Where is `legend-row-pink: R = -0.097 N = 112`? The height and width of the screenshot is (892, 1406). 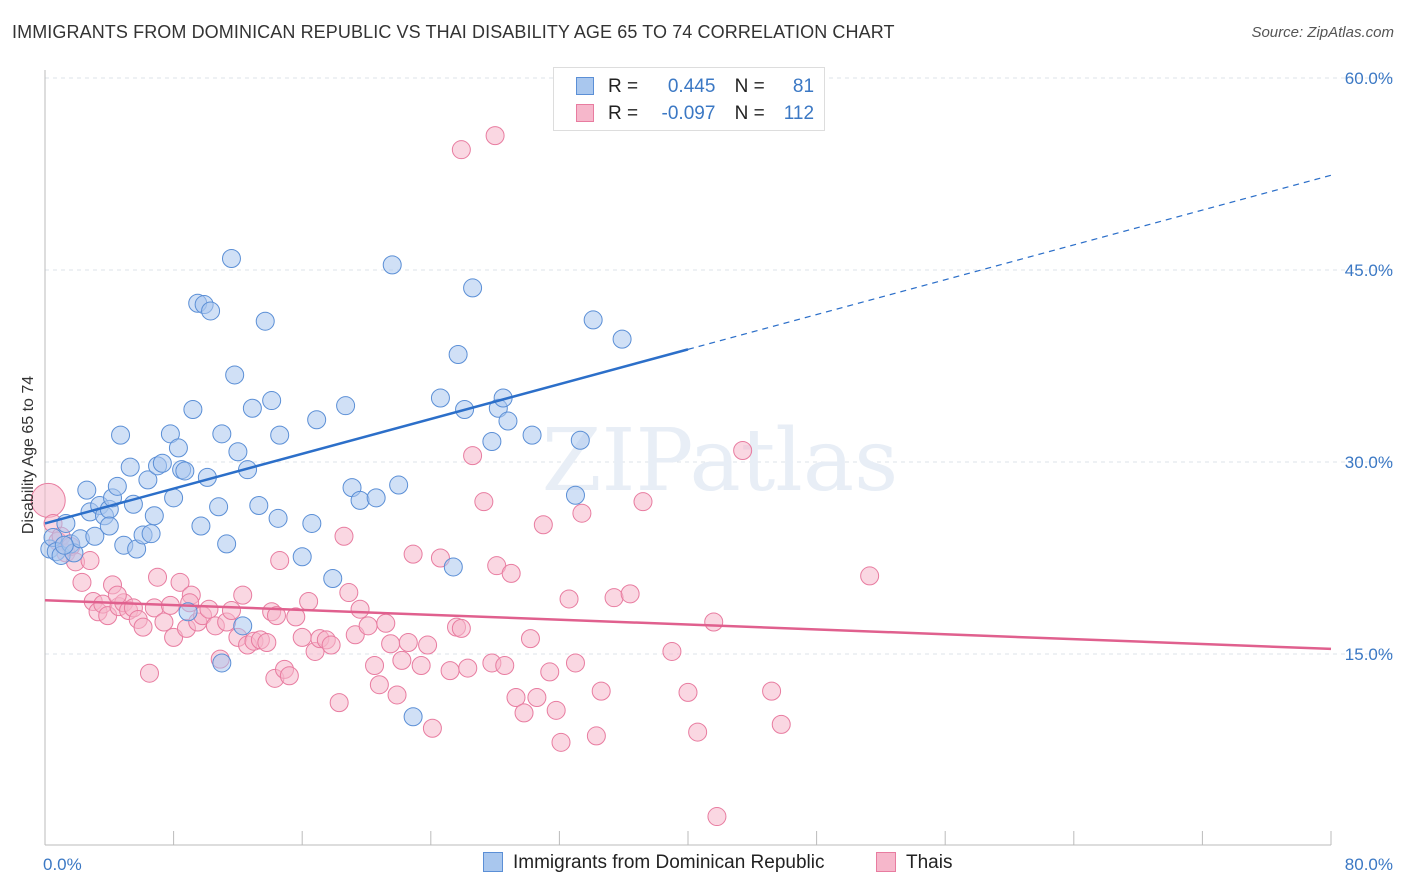
legend-row-pink: R = -0.097 N = 112 is located at coordinates (695, 114).